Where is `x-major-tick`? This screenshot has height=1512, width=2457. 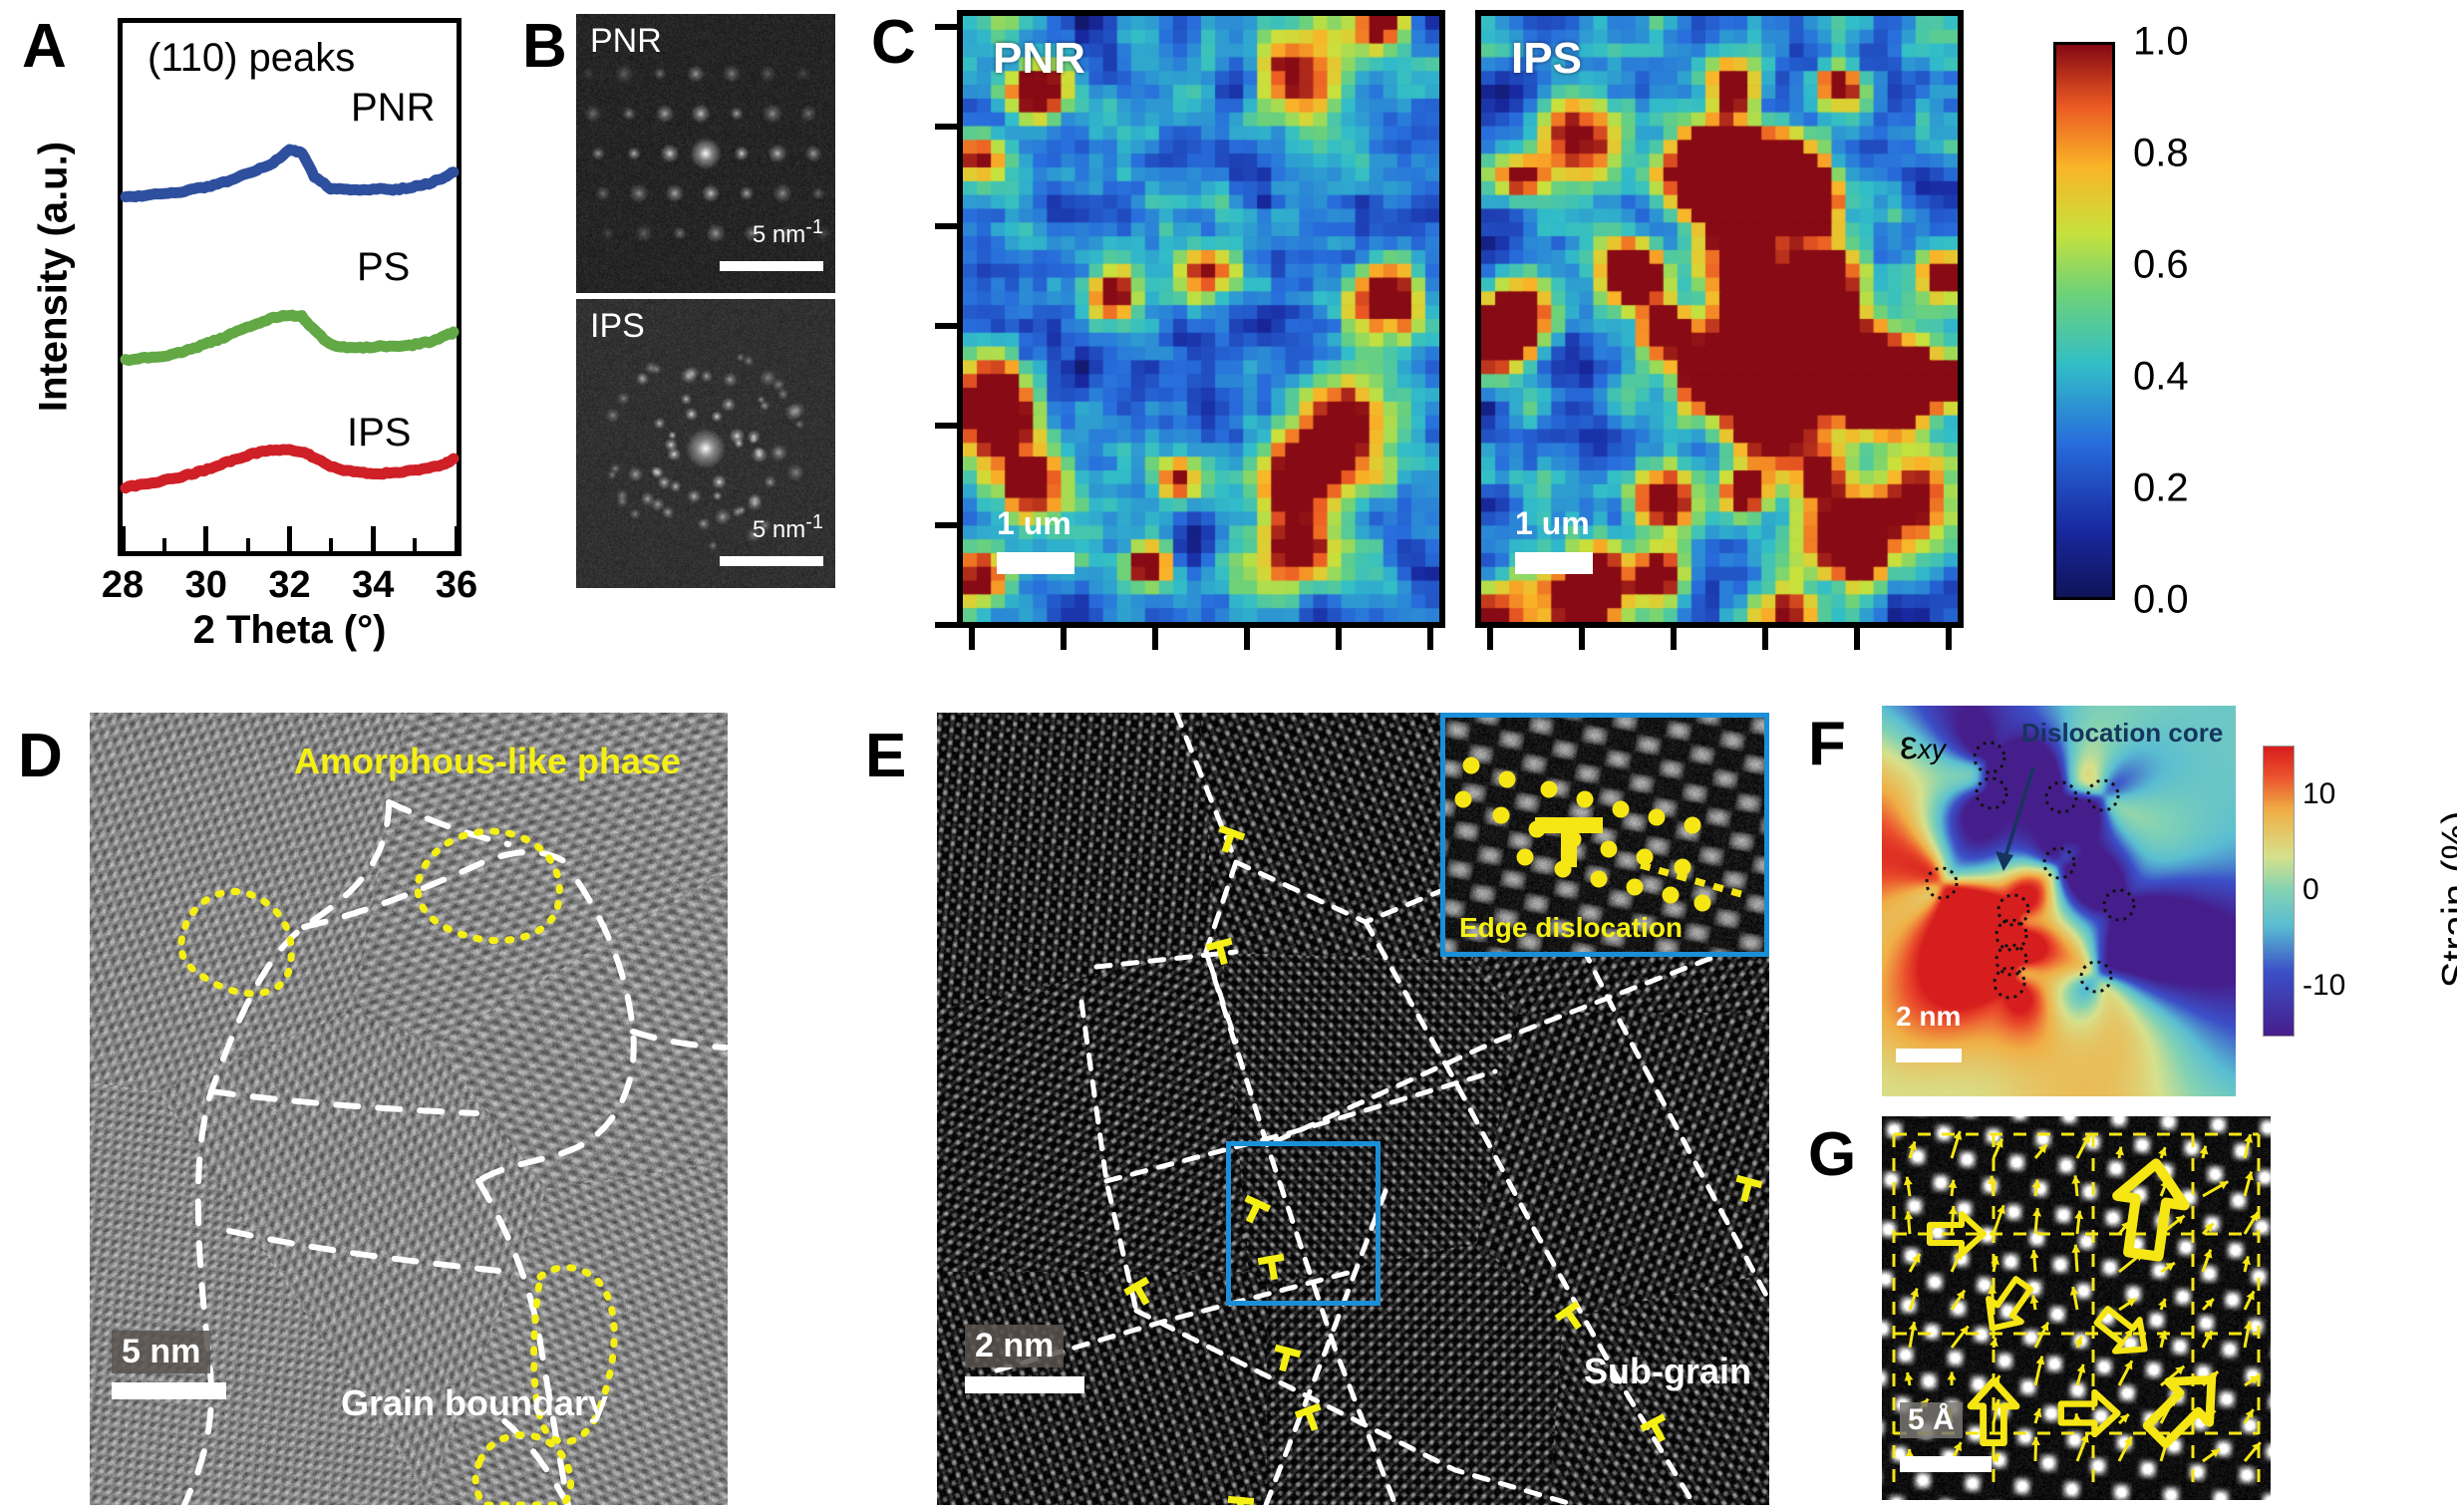 x-major-tick is located at coordinates (457, 541).